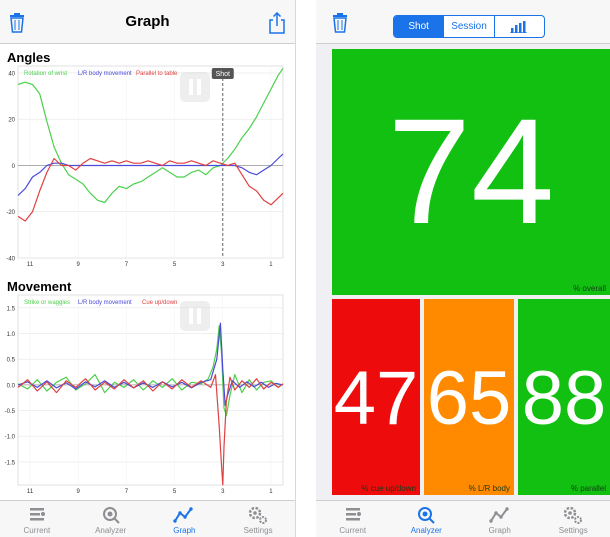  Describe the element at coordinates (11, 74) in the screenshot. I see `y-tick-label: 40` at that location.